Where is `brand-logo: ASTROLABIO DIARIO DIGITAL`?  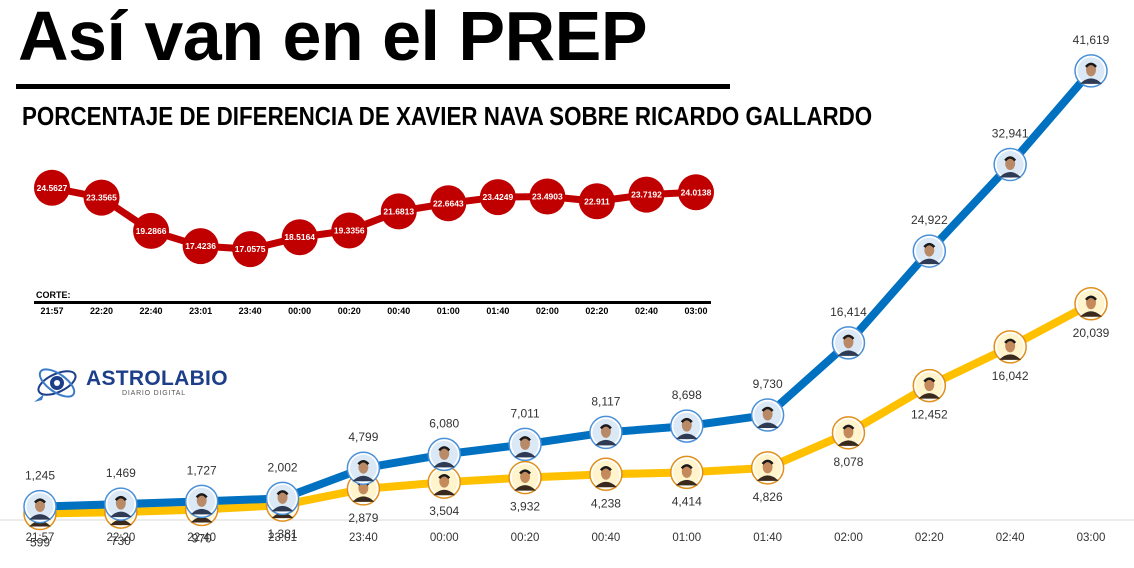
brand-logo: ASTROLABIO DIARIO DIGITAL is located at coordinates (137, 383).